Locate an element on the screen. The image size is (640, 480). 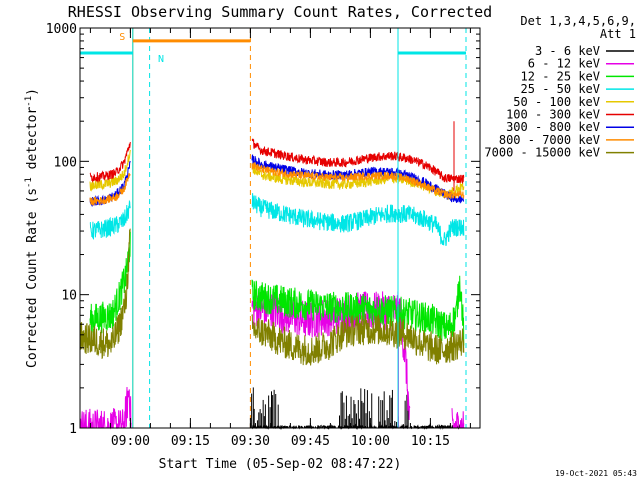
x-tick-label-0915: 09:15 is located at coordinates (190, 441).